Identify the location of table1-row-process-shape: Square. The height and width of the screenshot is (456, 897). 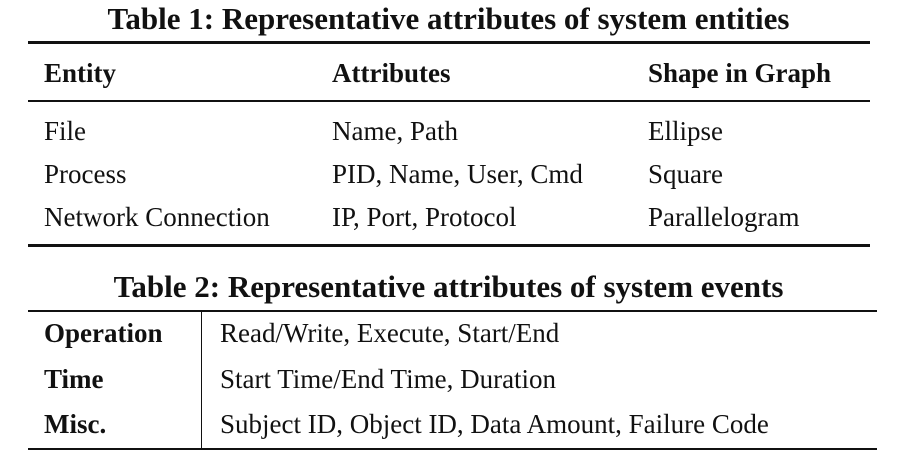
(685, 174).